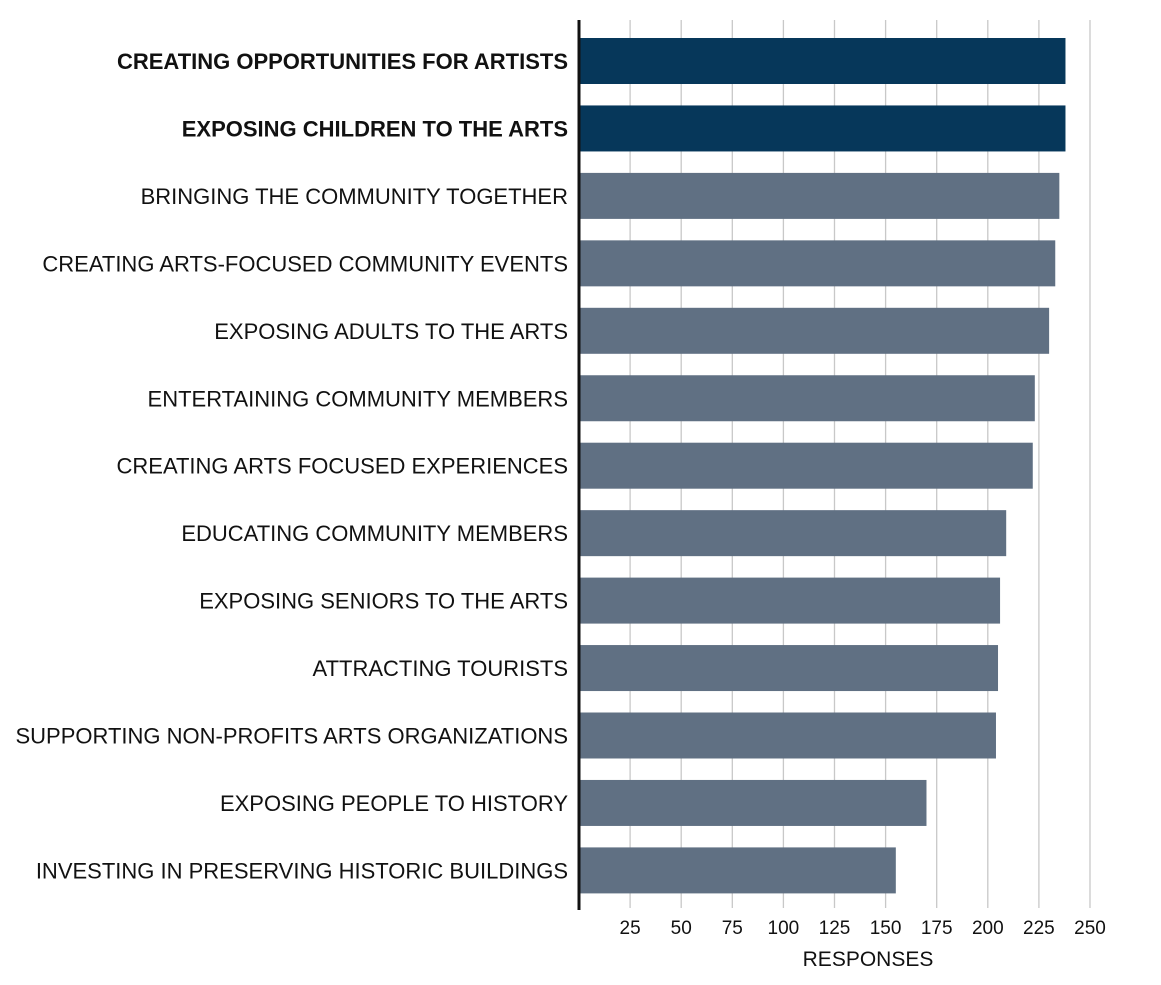 Image resolution: width=1161 pixels, height=985 pixels. I want to click on x-tick-label: 75, so click(732, 928).